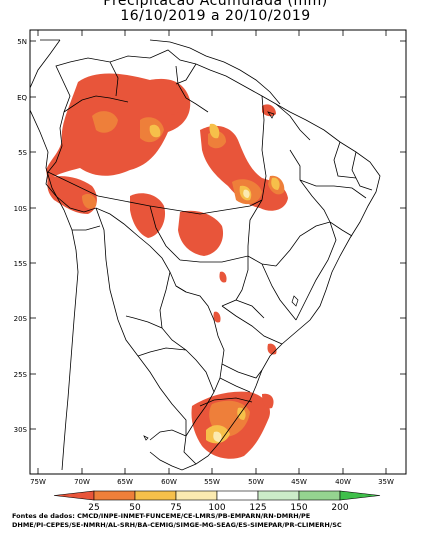  Describe the element at coordinates (272, 349) in the screenshot. I see `rain-area-rio` at that location.